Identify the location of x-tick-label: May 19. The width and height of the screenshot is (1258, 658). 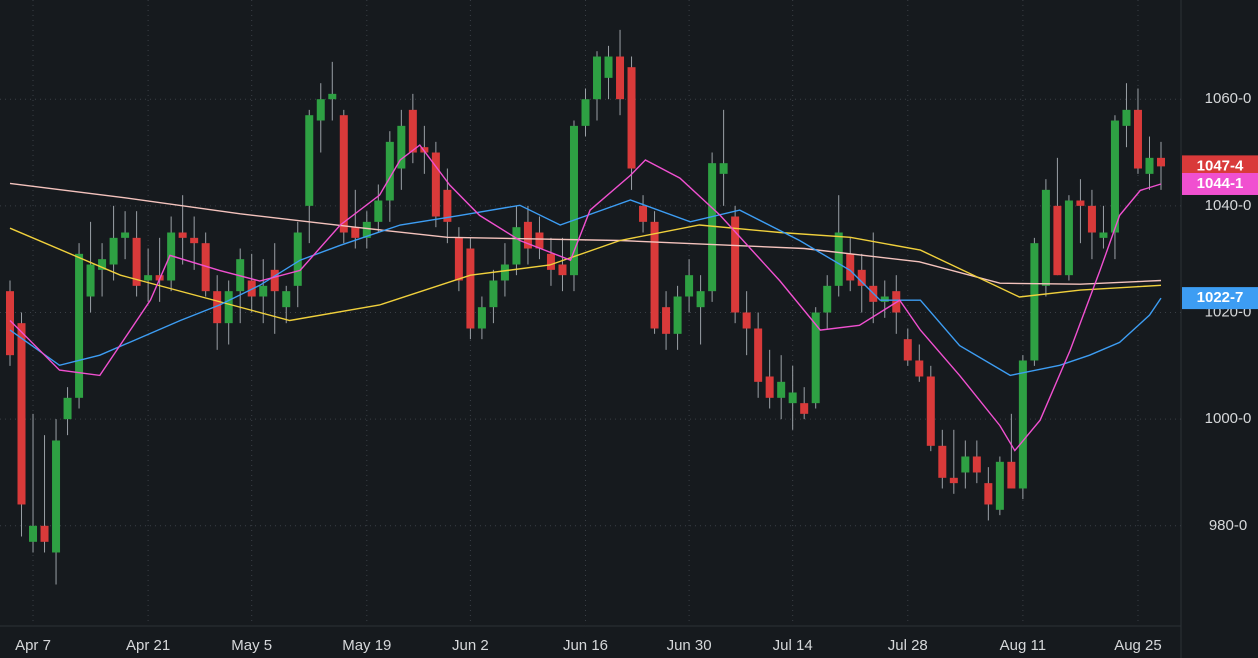
(366, 645).